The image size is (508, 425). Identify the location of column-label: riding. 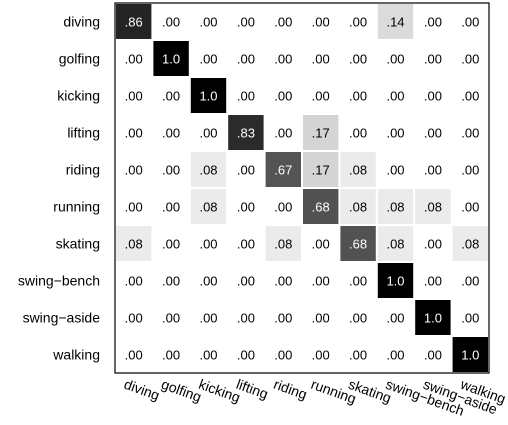
(291, 389).